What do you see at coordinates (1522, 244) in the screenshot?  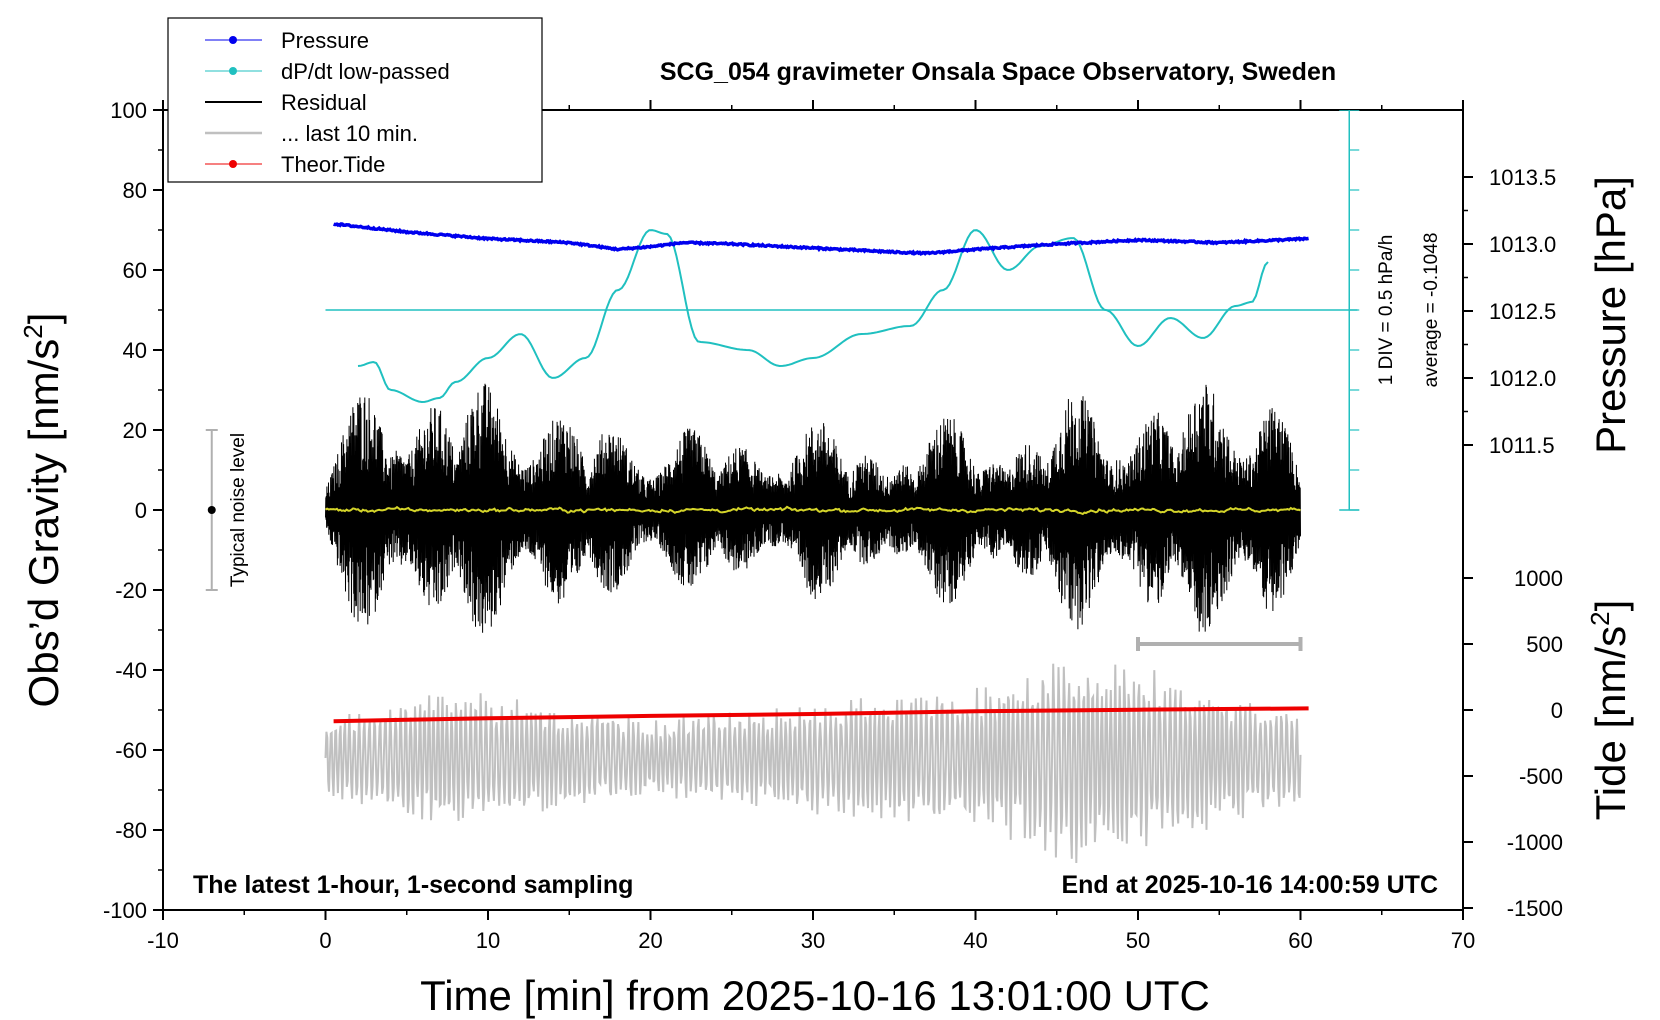 I see `pressure-tick-label: 1013.0` at bounding box center [1522, 244].